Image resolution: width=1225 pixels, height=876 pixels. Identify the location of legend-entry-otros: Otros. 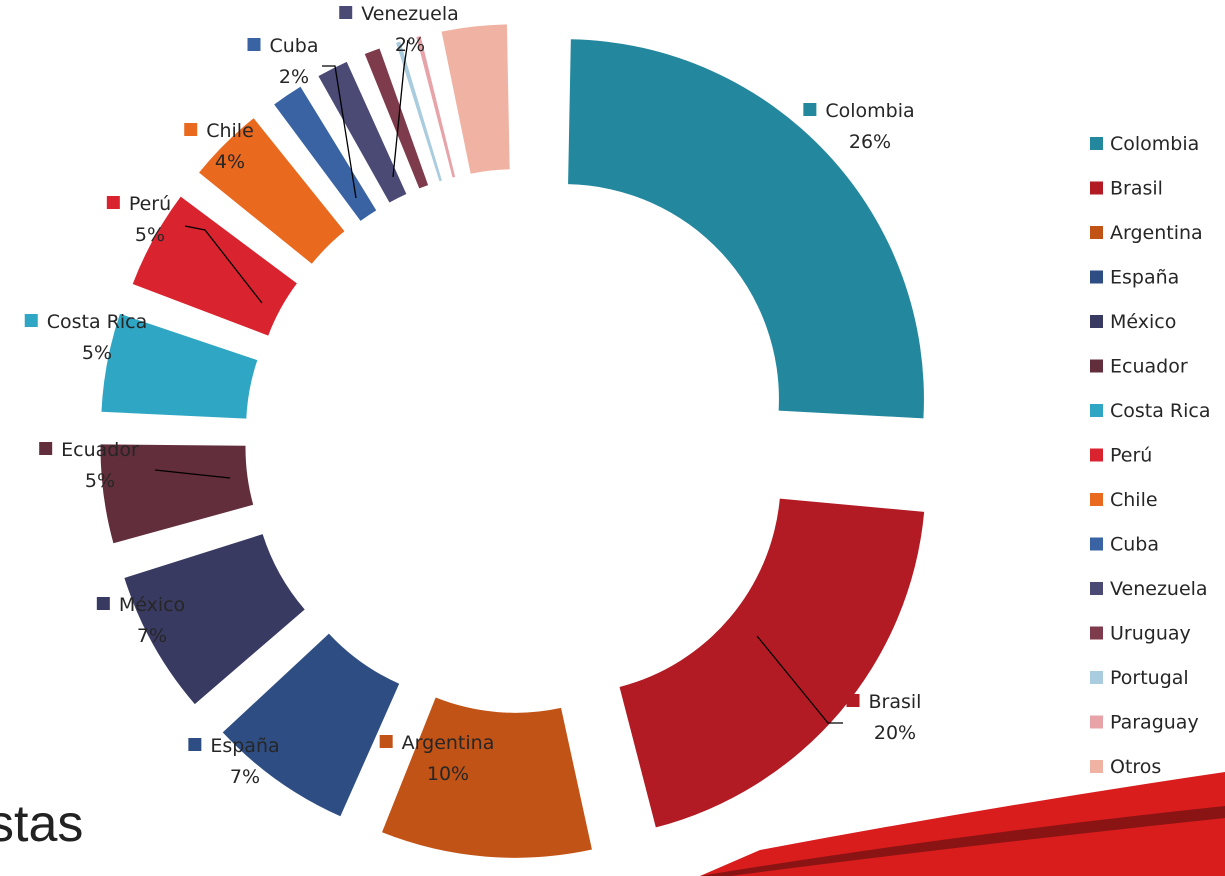
(1135, 767).